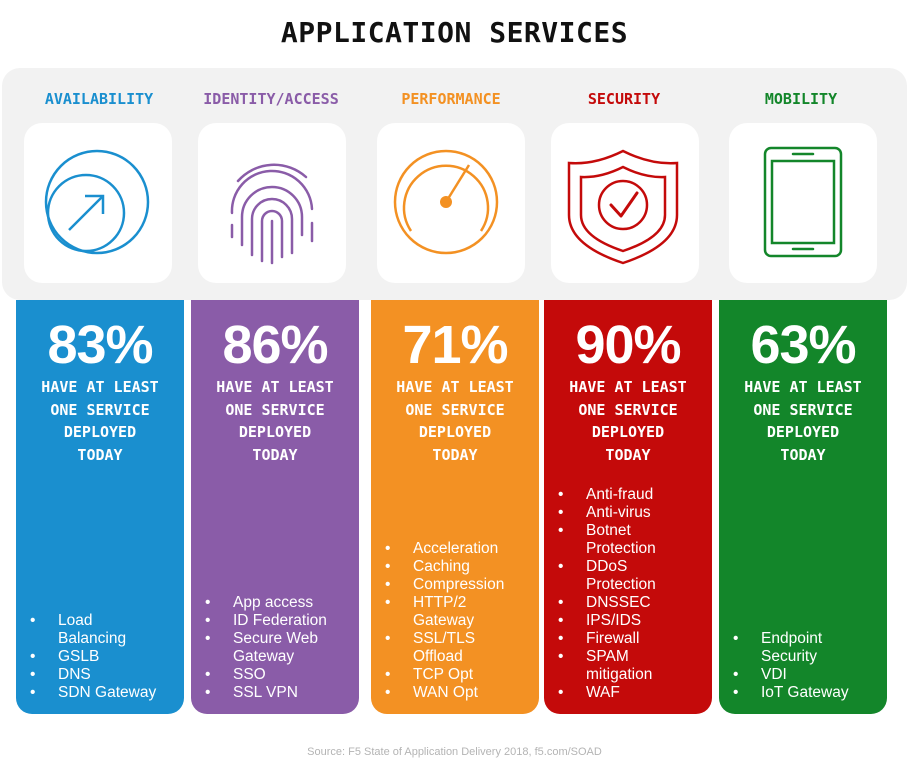 This screenshot has height=768, width=909. What do you see at coordinates (99, 99) in the screenshot?
I see `column-label-availability: AVAILABILITY` at bounding box center [99, 99].